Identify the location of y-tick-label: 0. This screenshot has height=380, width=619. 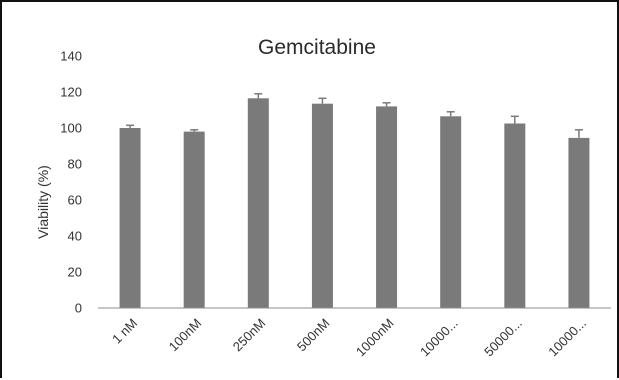
(78, 308).